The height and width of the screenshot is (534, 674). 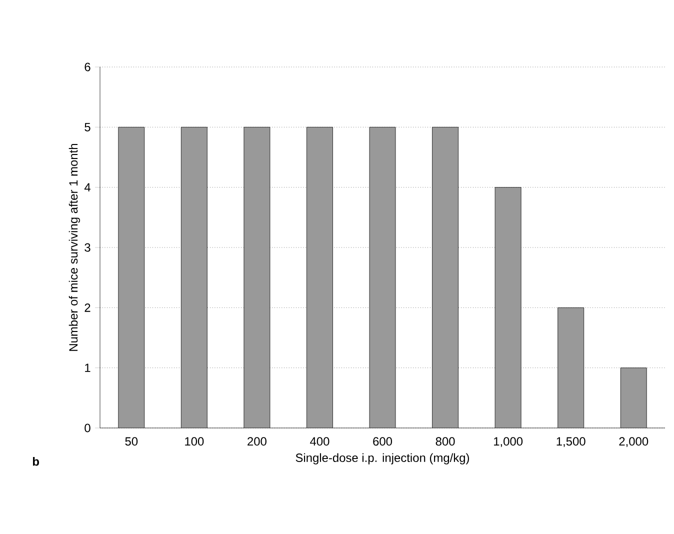 I want to click on y-tick-label: 4, so click(x=87, y=187).